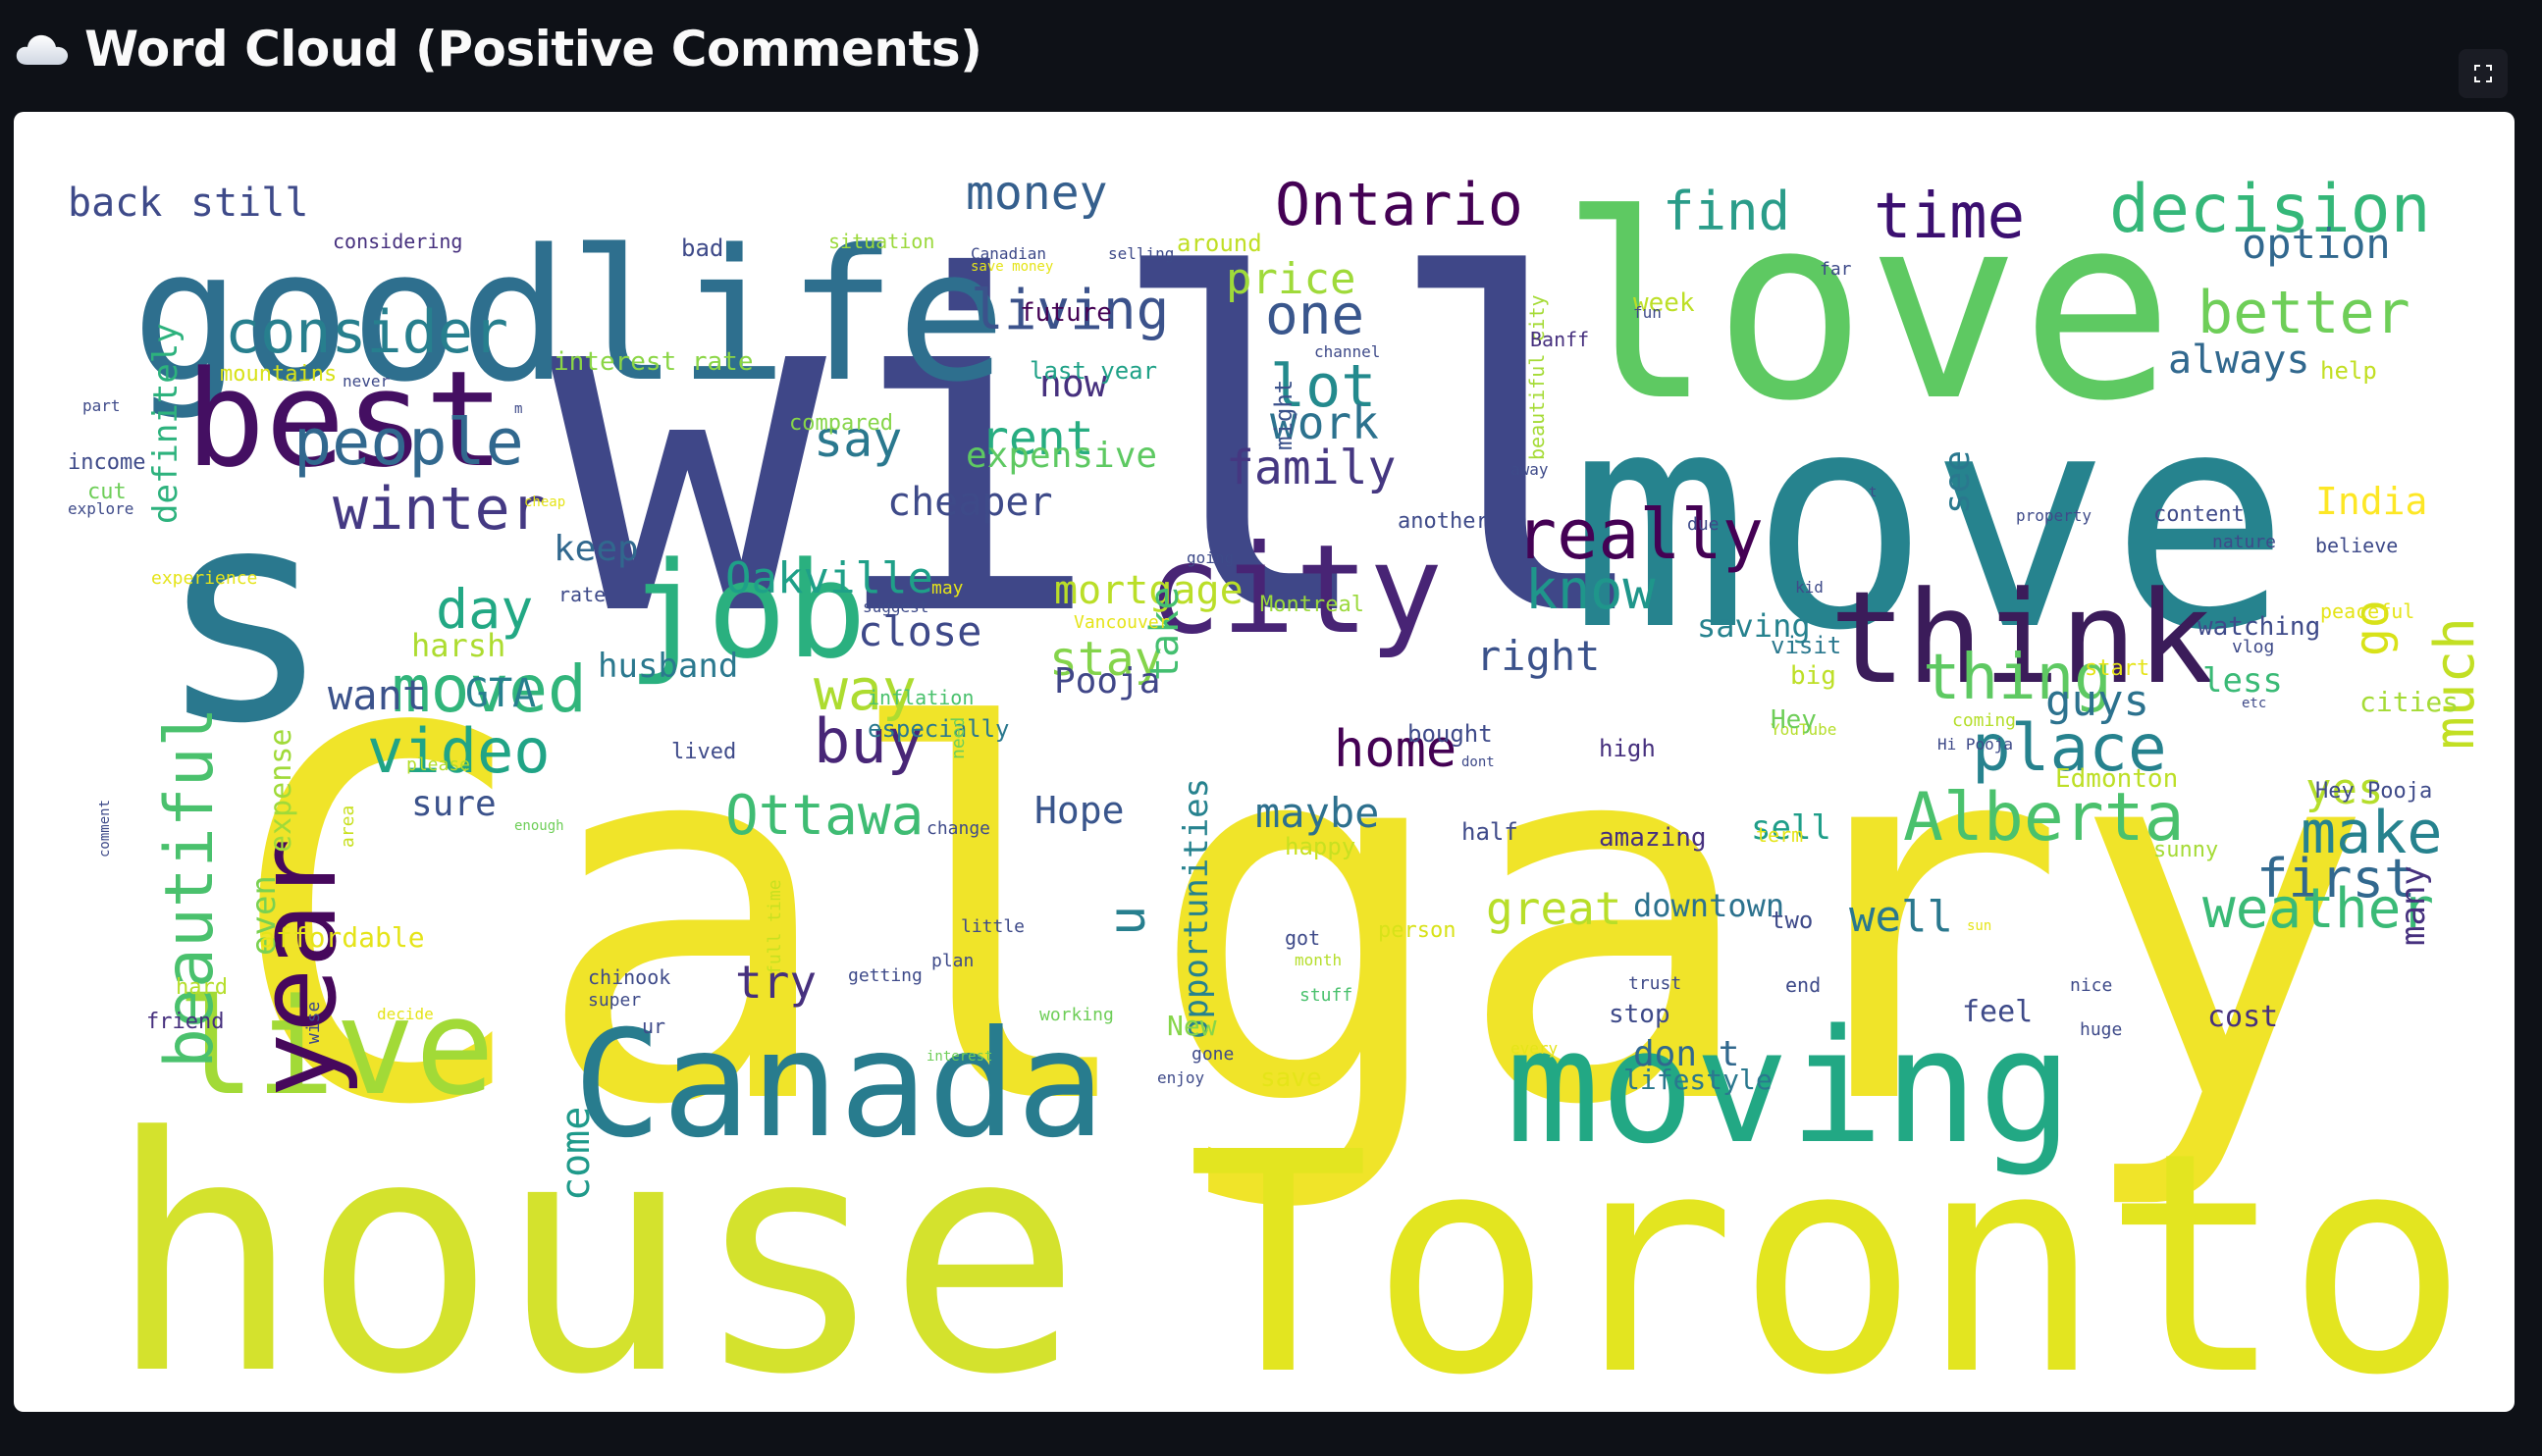  Describe the element at coordinates (1320, 846) in the screenshot. I see `word-happy: happy` at that location.